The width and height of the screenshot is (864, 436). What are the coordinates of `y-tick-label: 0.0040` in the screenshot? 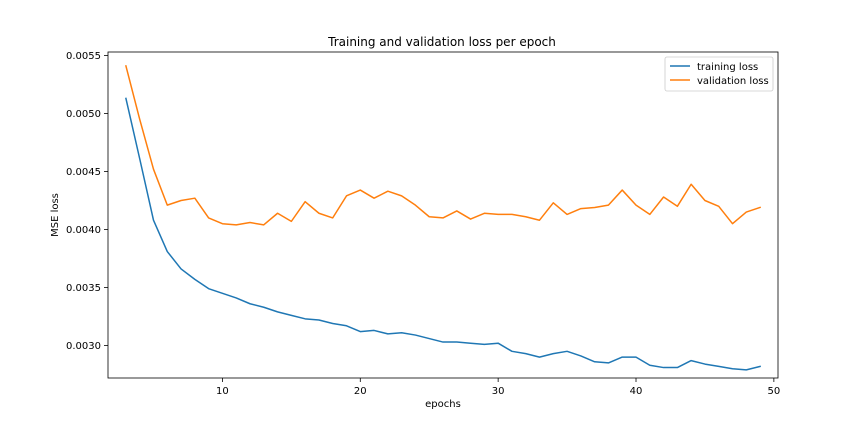 It's located at (83, 230).